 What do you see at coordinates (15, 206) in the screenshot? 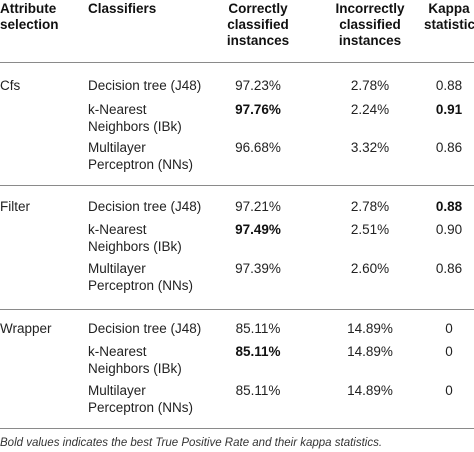
I see `group-label-filter: Filter` at bounding box center [15, 206].